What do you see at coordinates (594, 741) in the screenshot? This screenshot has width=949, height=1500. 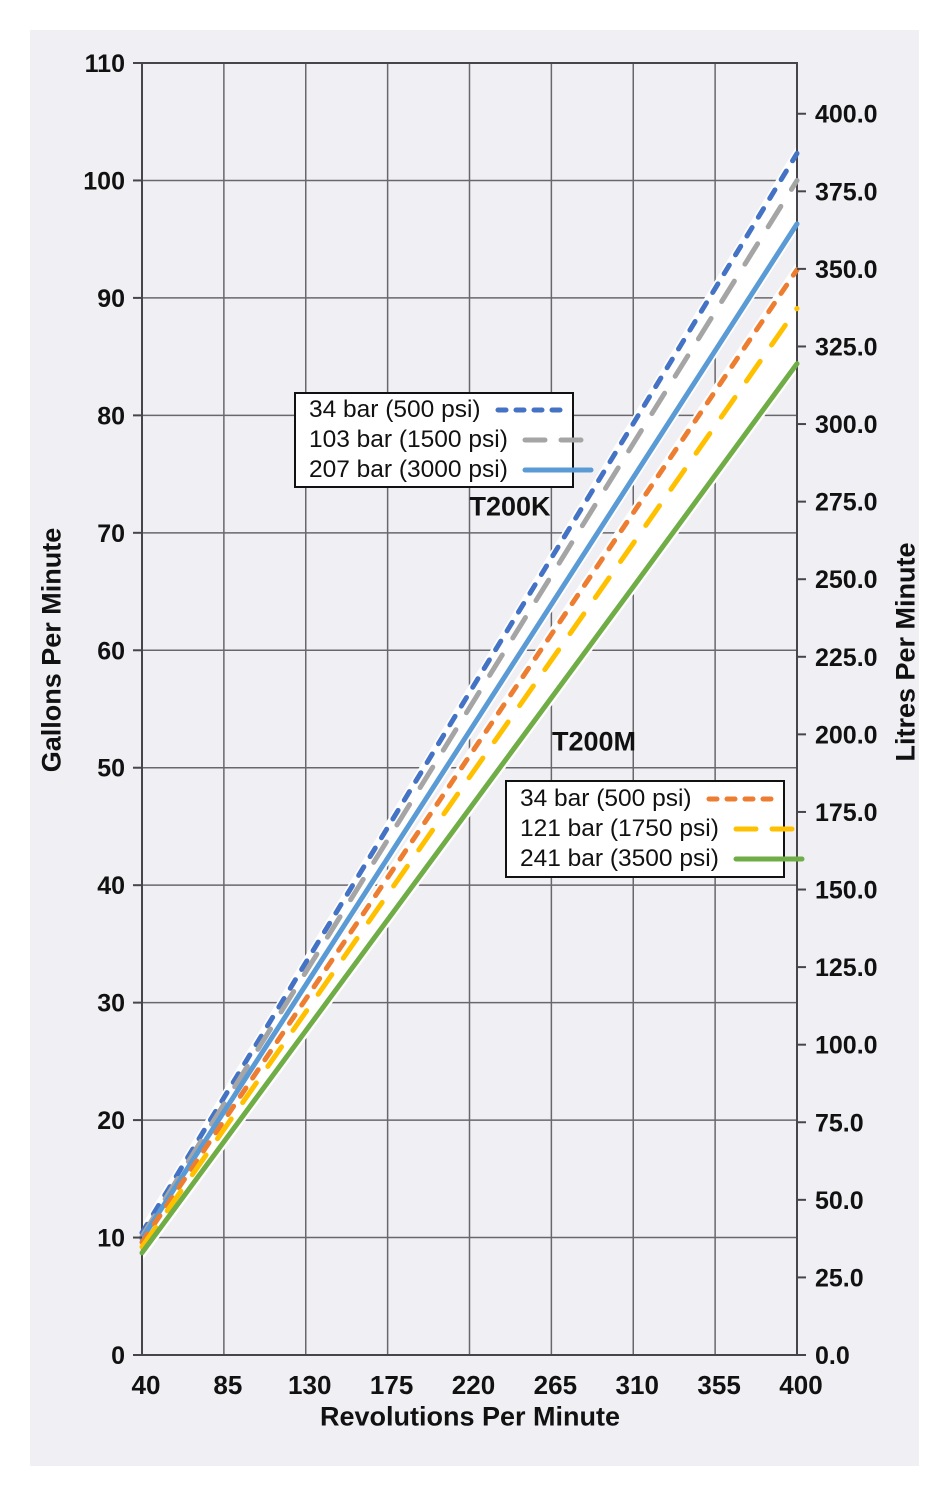 I see `group-label-t200m: T200M` at bounding box center [594, 741].